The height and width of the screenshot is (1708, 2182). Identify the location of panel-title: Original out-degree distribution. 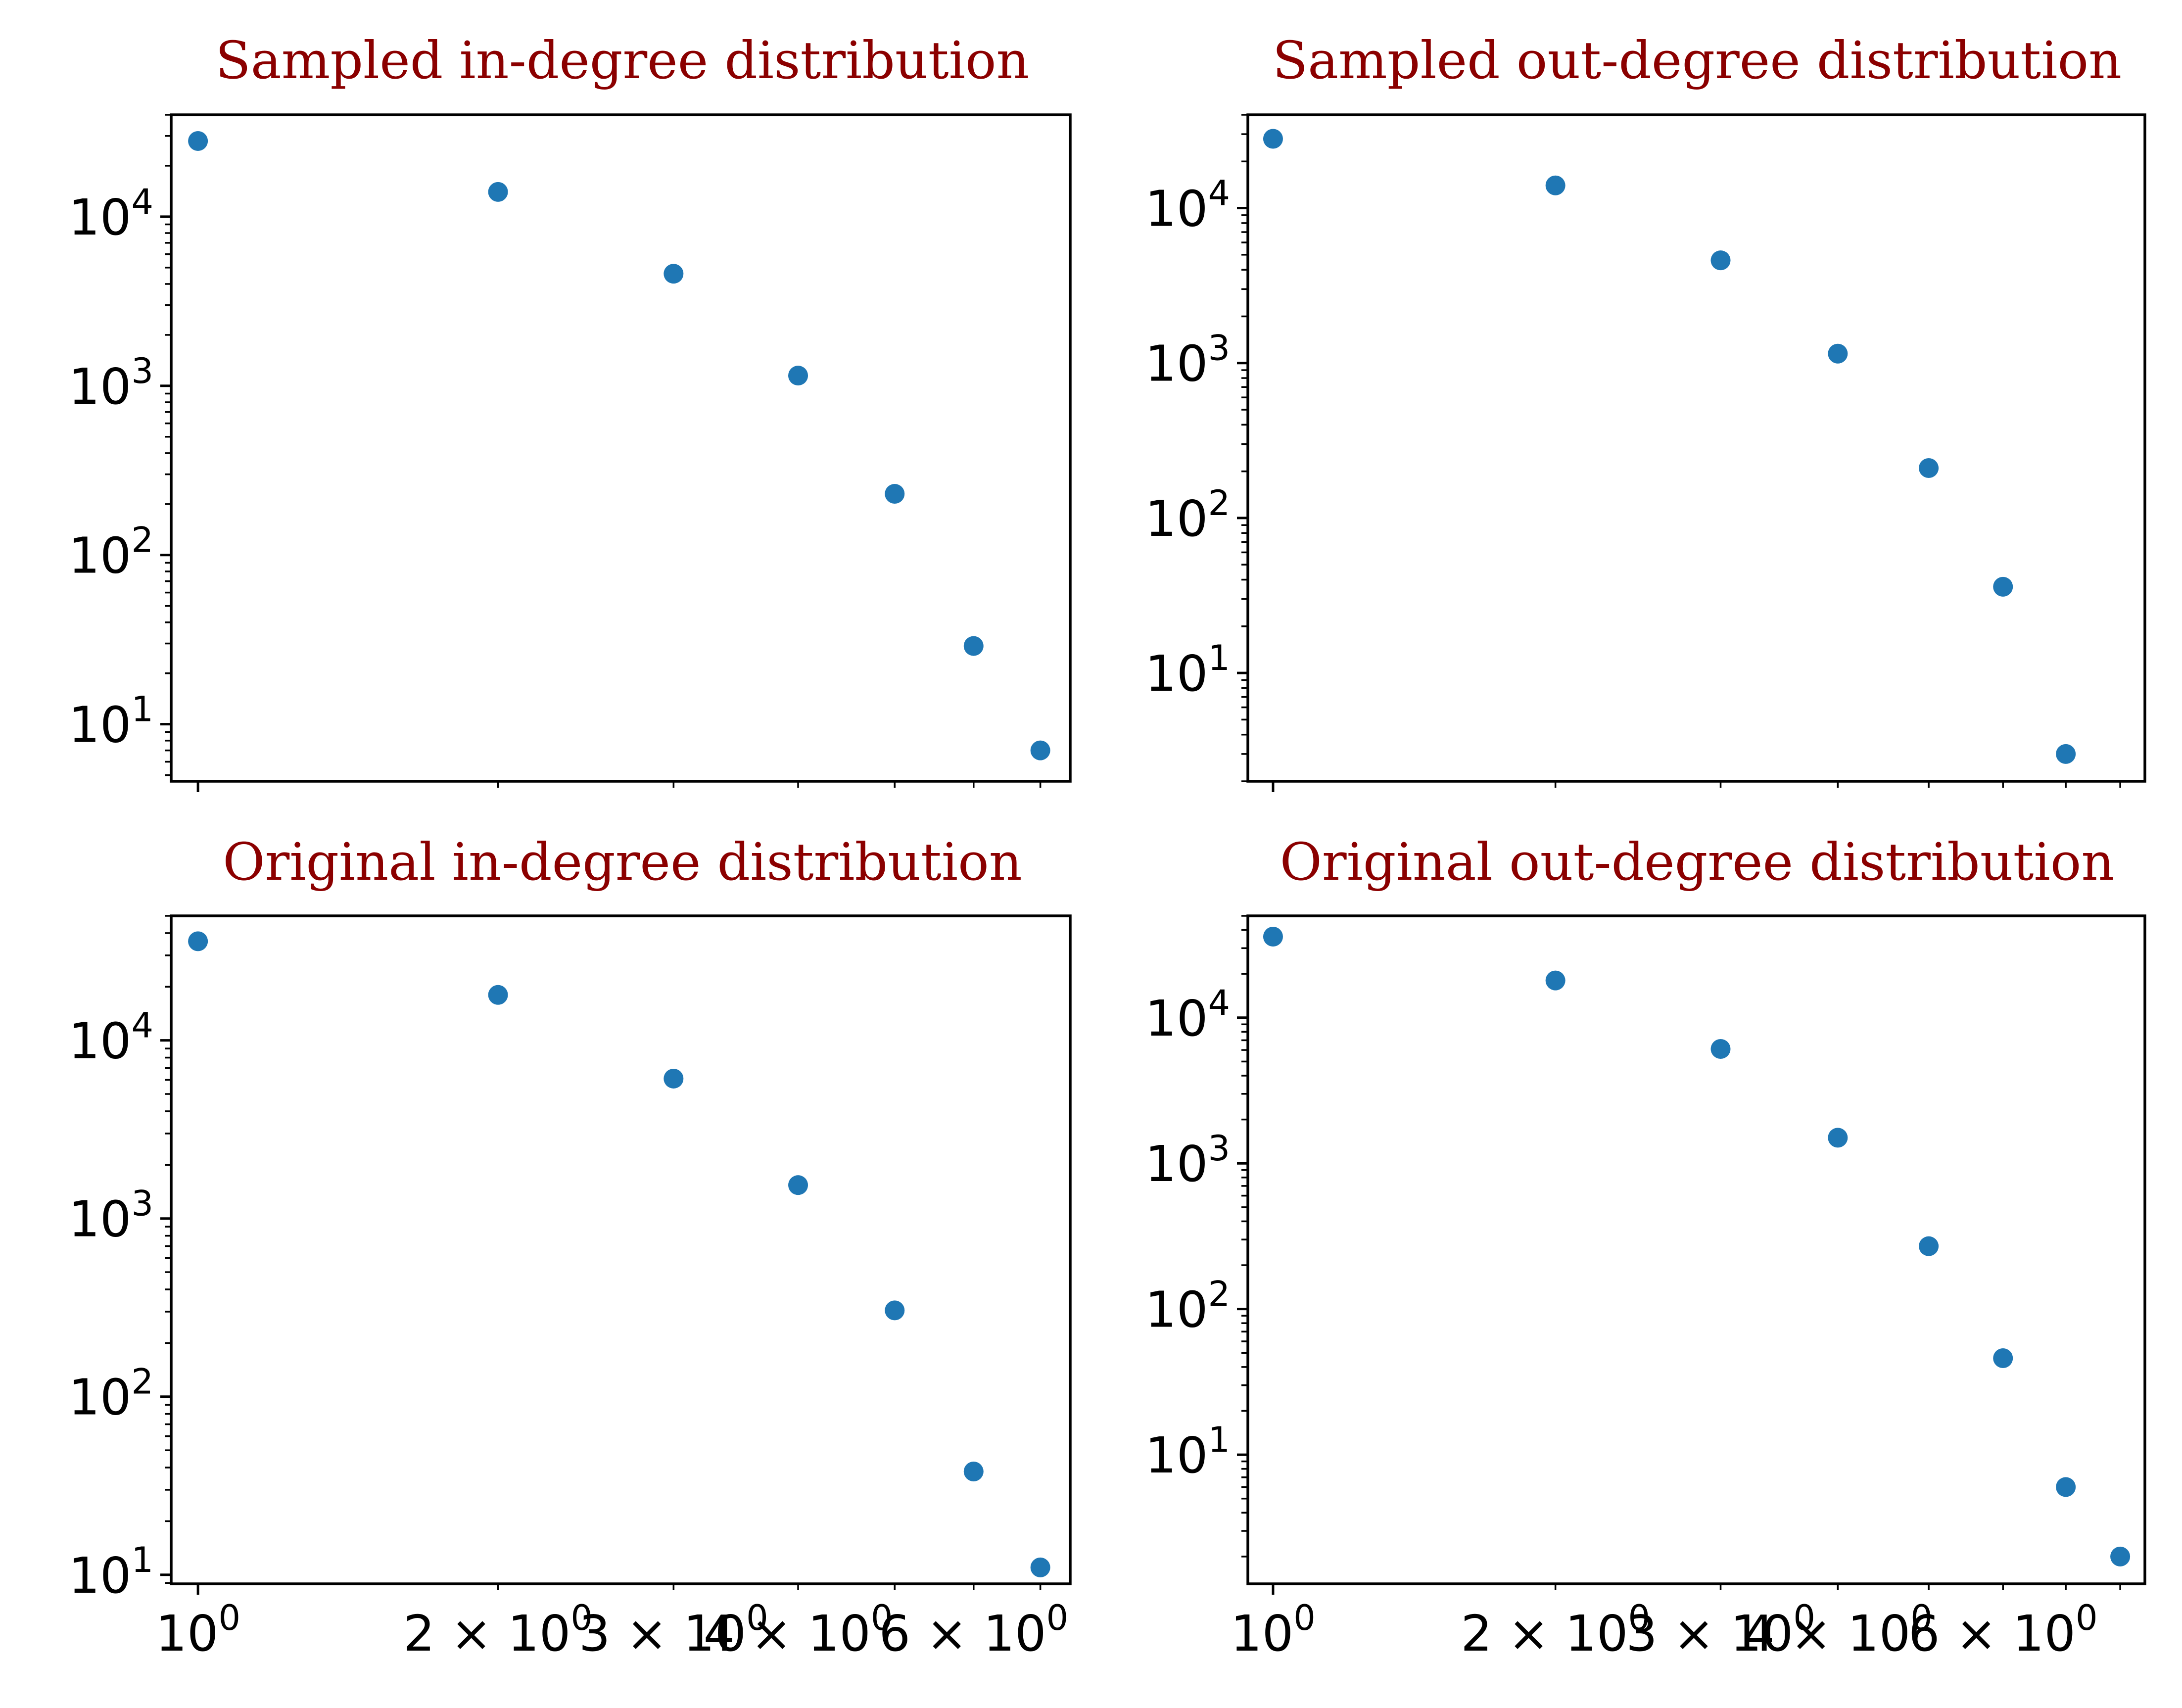
(1697, 862).